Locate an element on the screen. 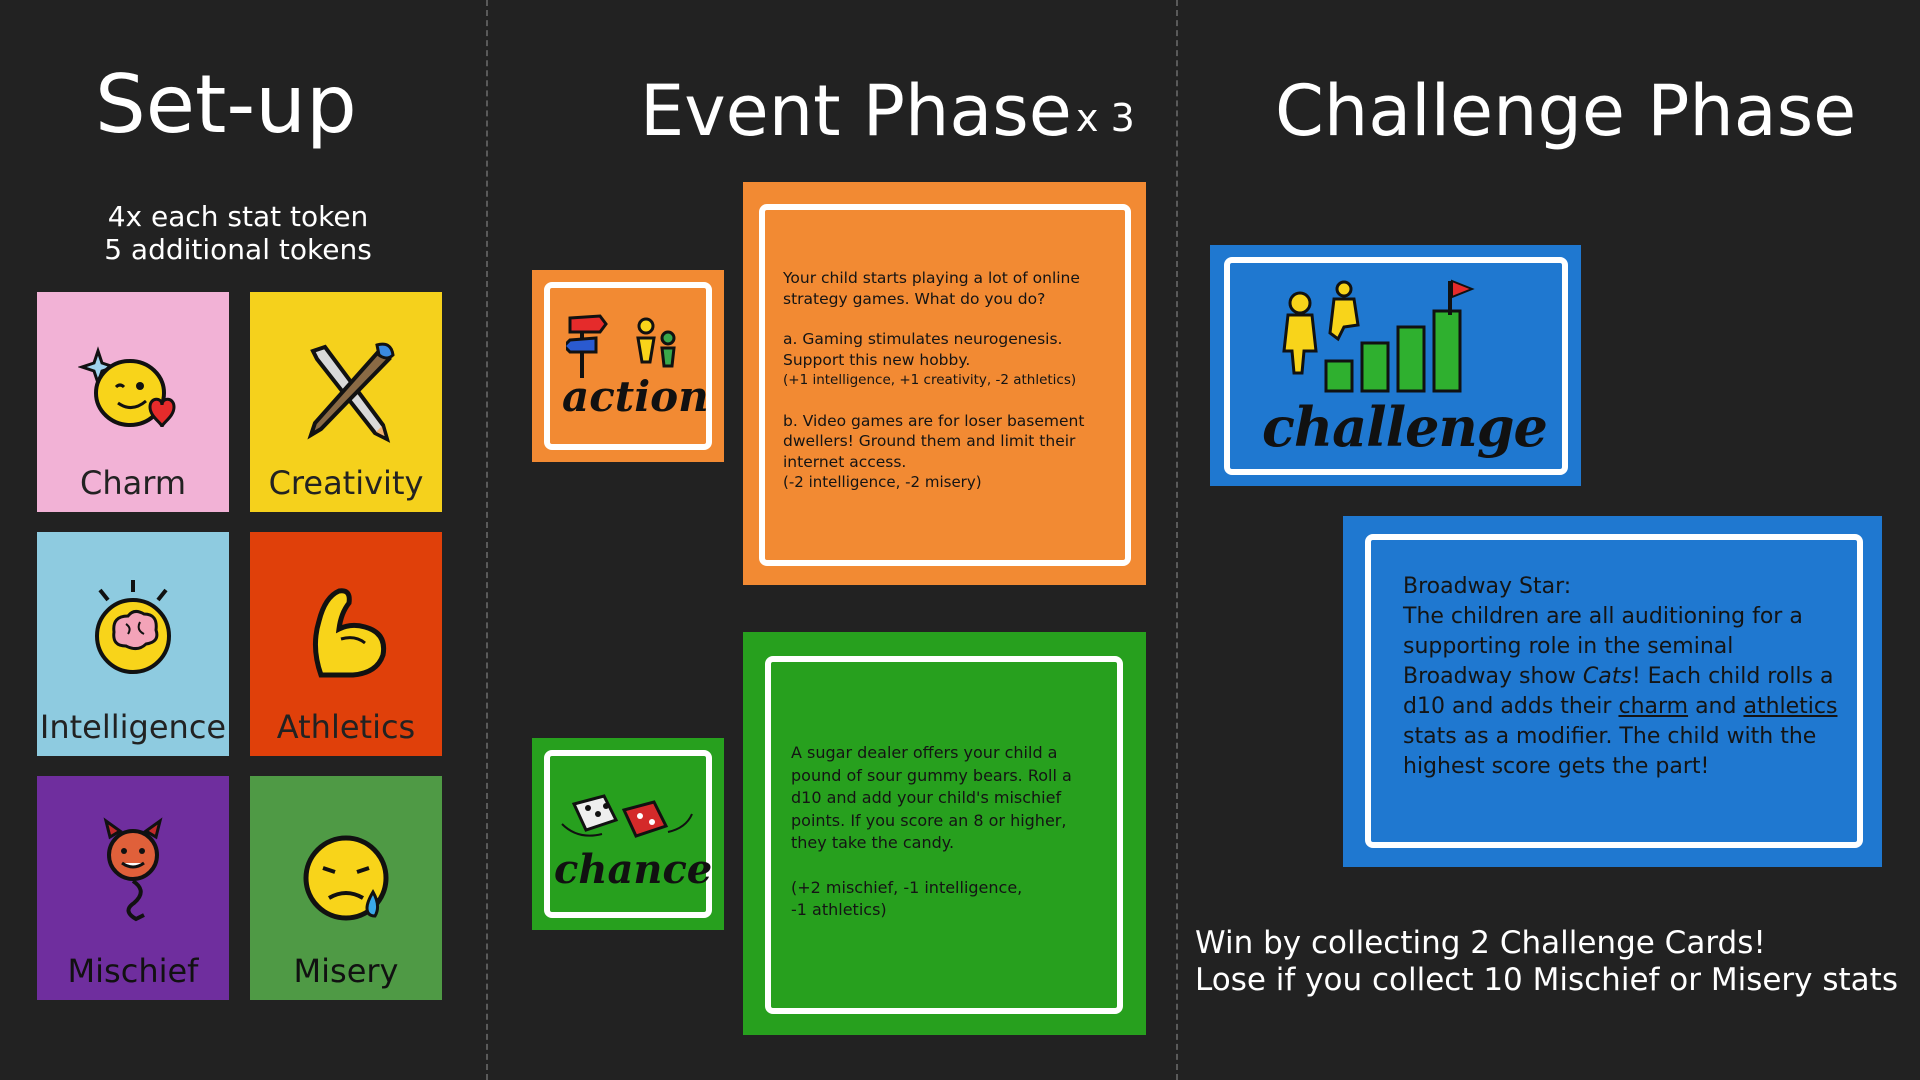 Image resolution: width=1920 pixels, height=1080 pixels. action-option-b-effect: (-2 intelligence, -2 misery) is located at coordinates (882, 482).